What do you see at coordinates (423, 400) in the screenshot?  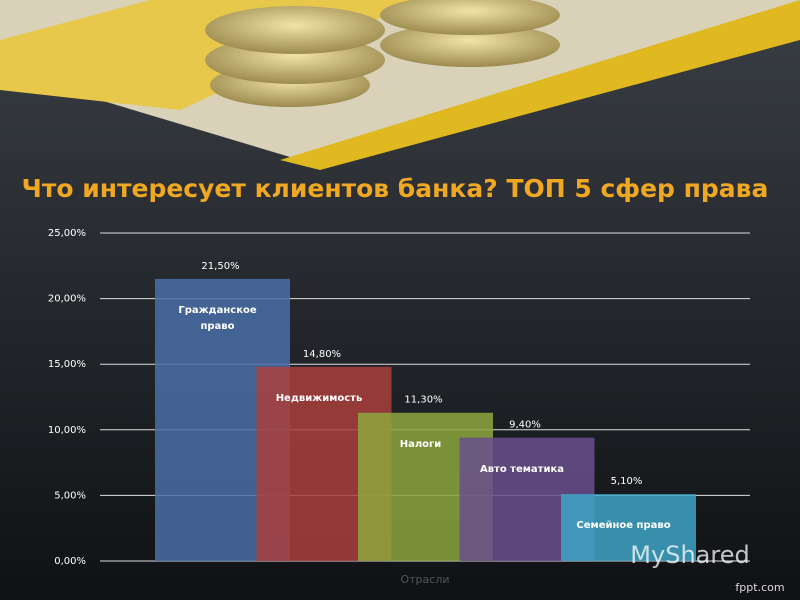 I see `value-label: 11,30%` at bounding box center [423, 400].